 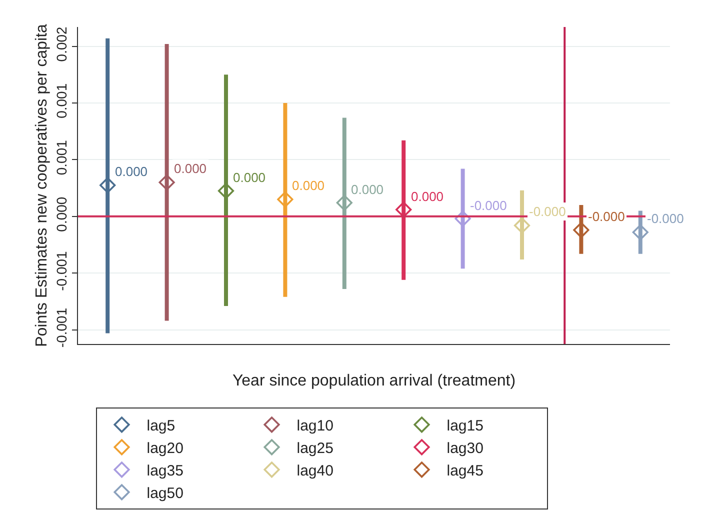 I want to click on legend-label: lag25, so click(x=315, y=448).